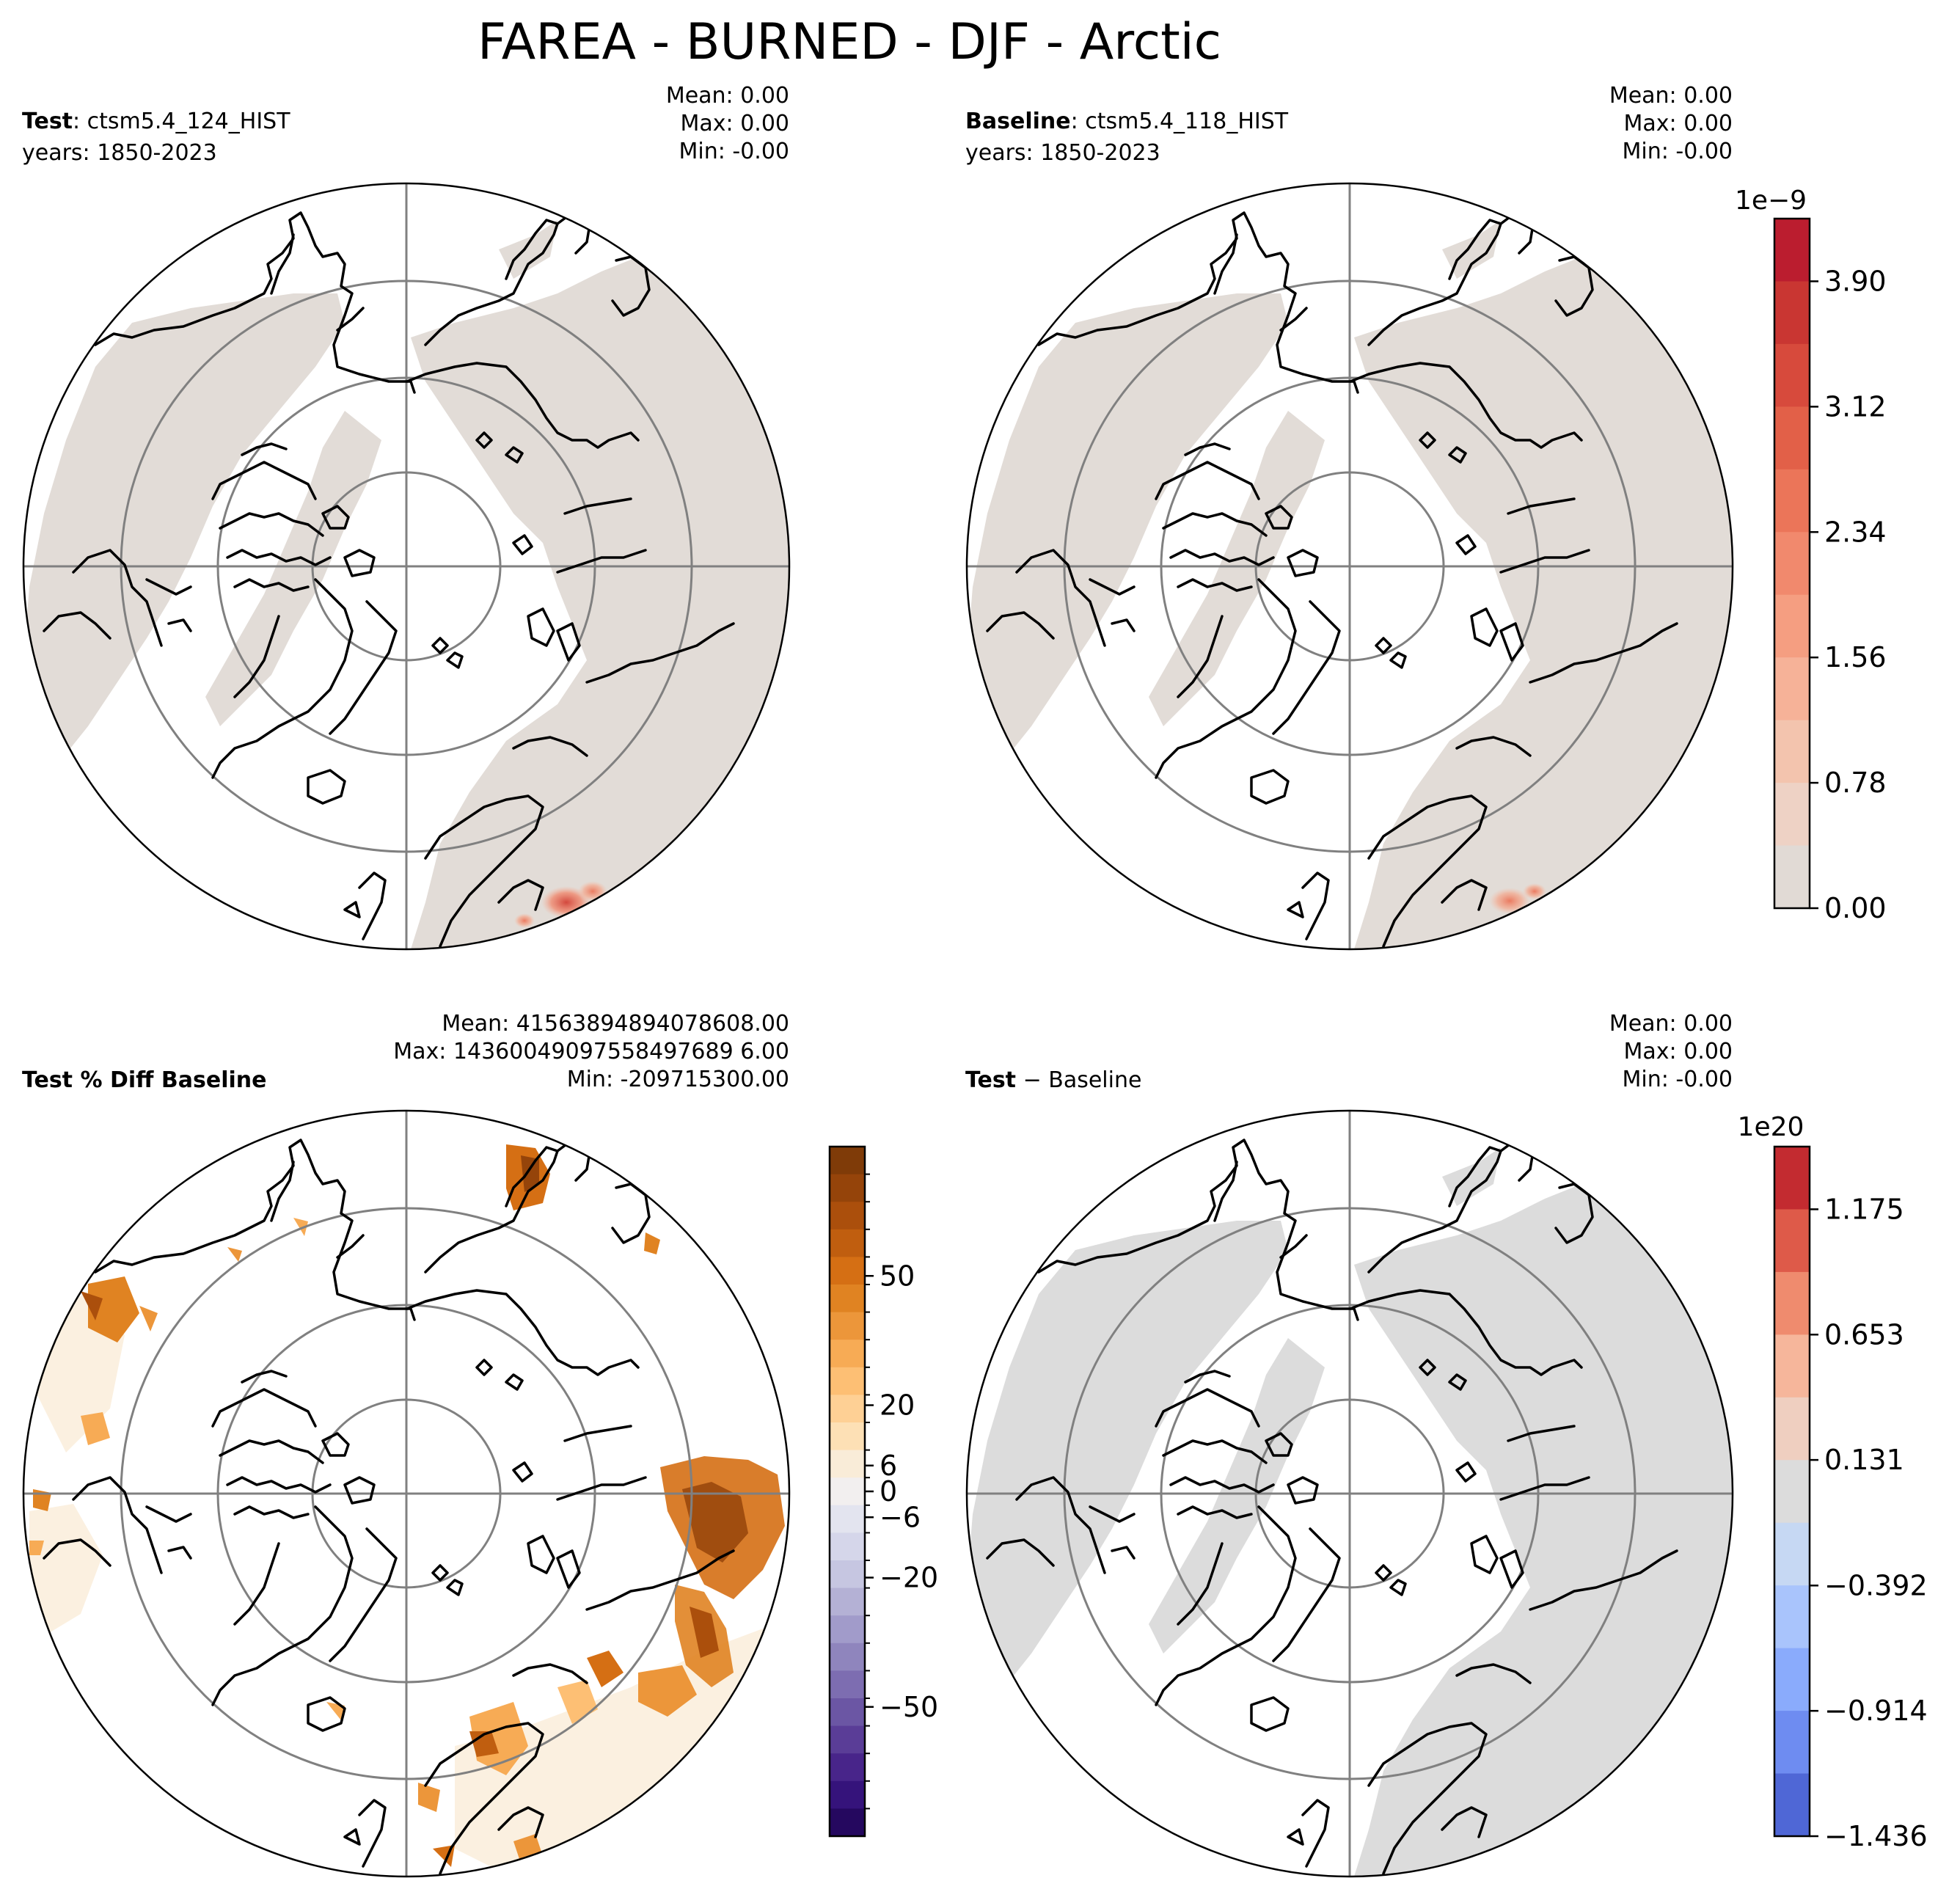 The width and height of the screenshot is (1960, 1889). What do you see at coordinates (1855, 908) in the screenshot?
I see `colorbar-b-tick-label: 0.00` at bounding box center [1855, 908].